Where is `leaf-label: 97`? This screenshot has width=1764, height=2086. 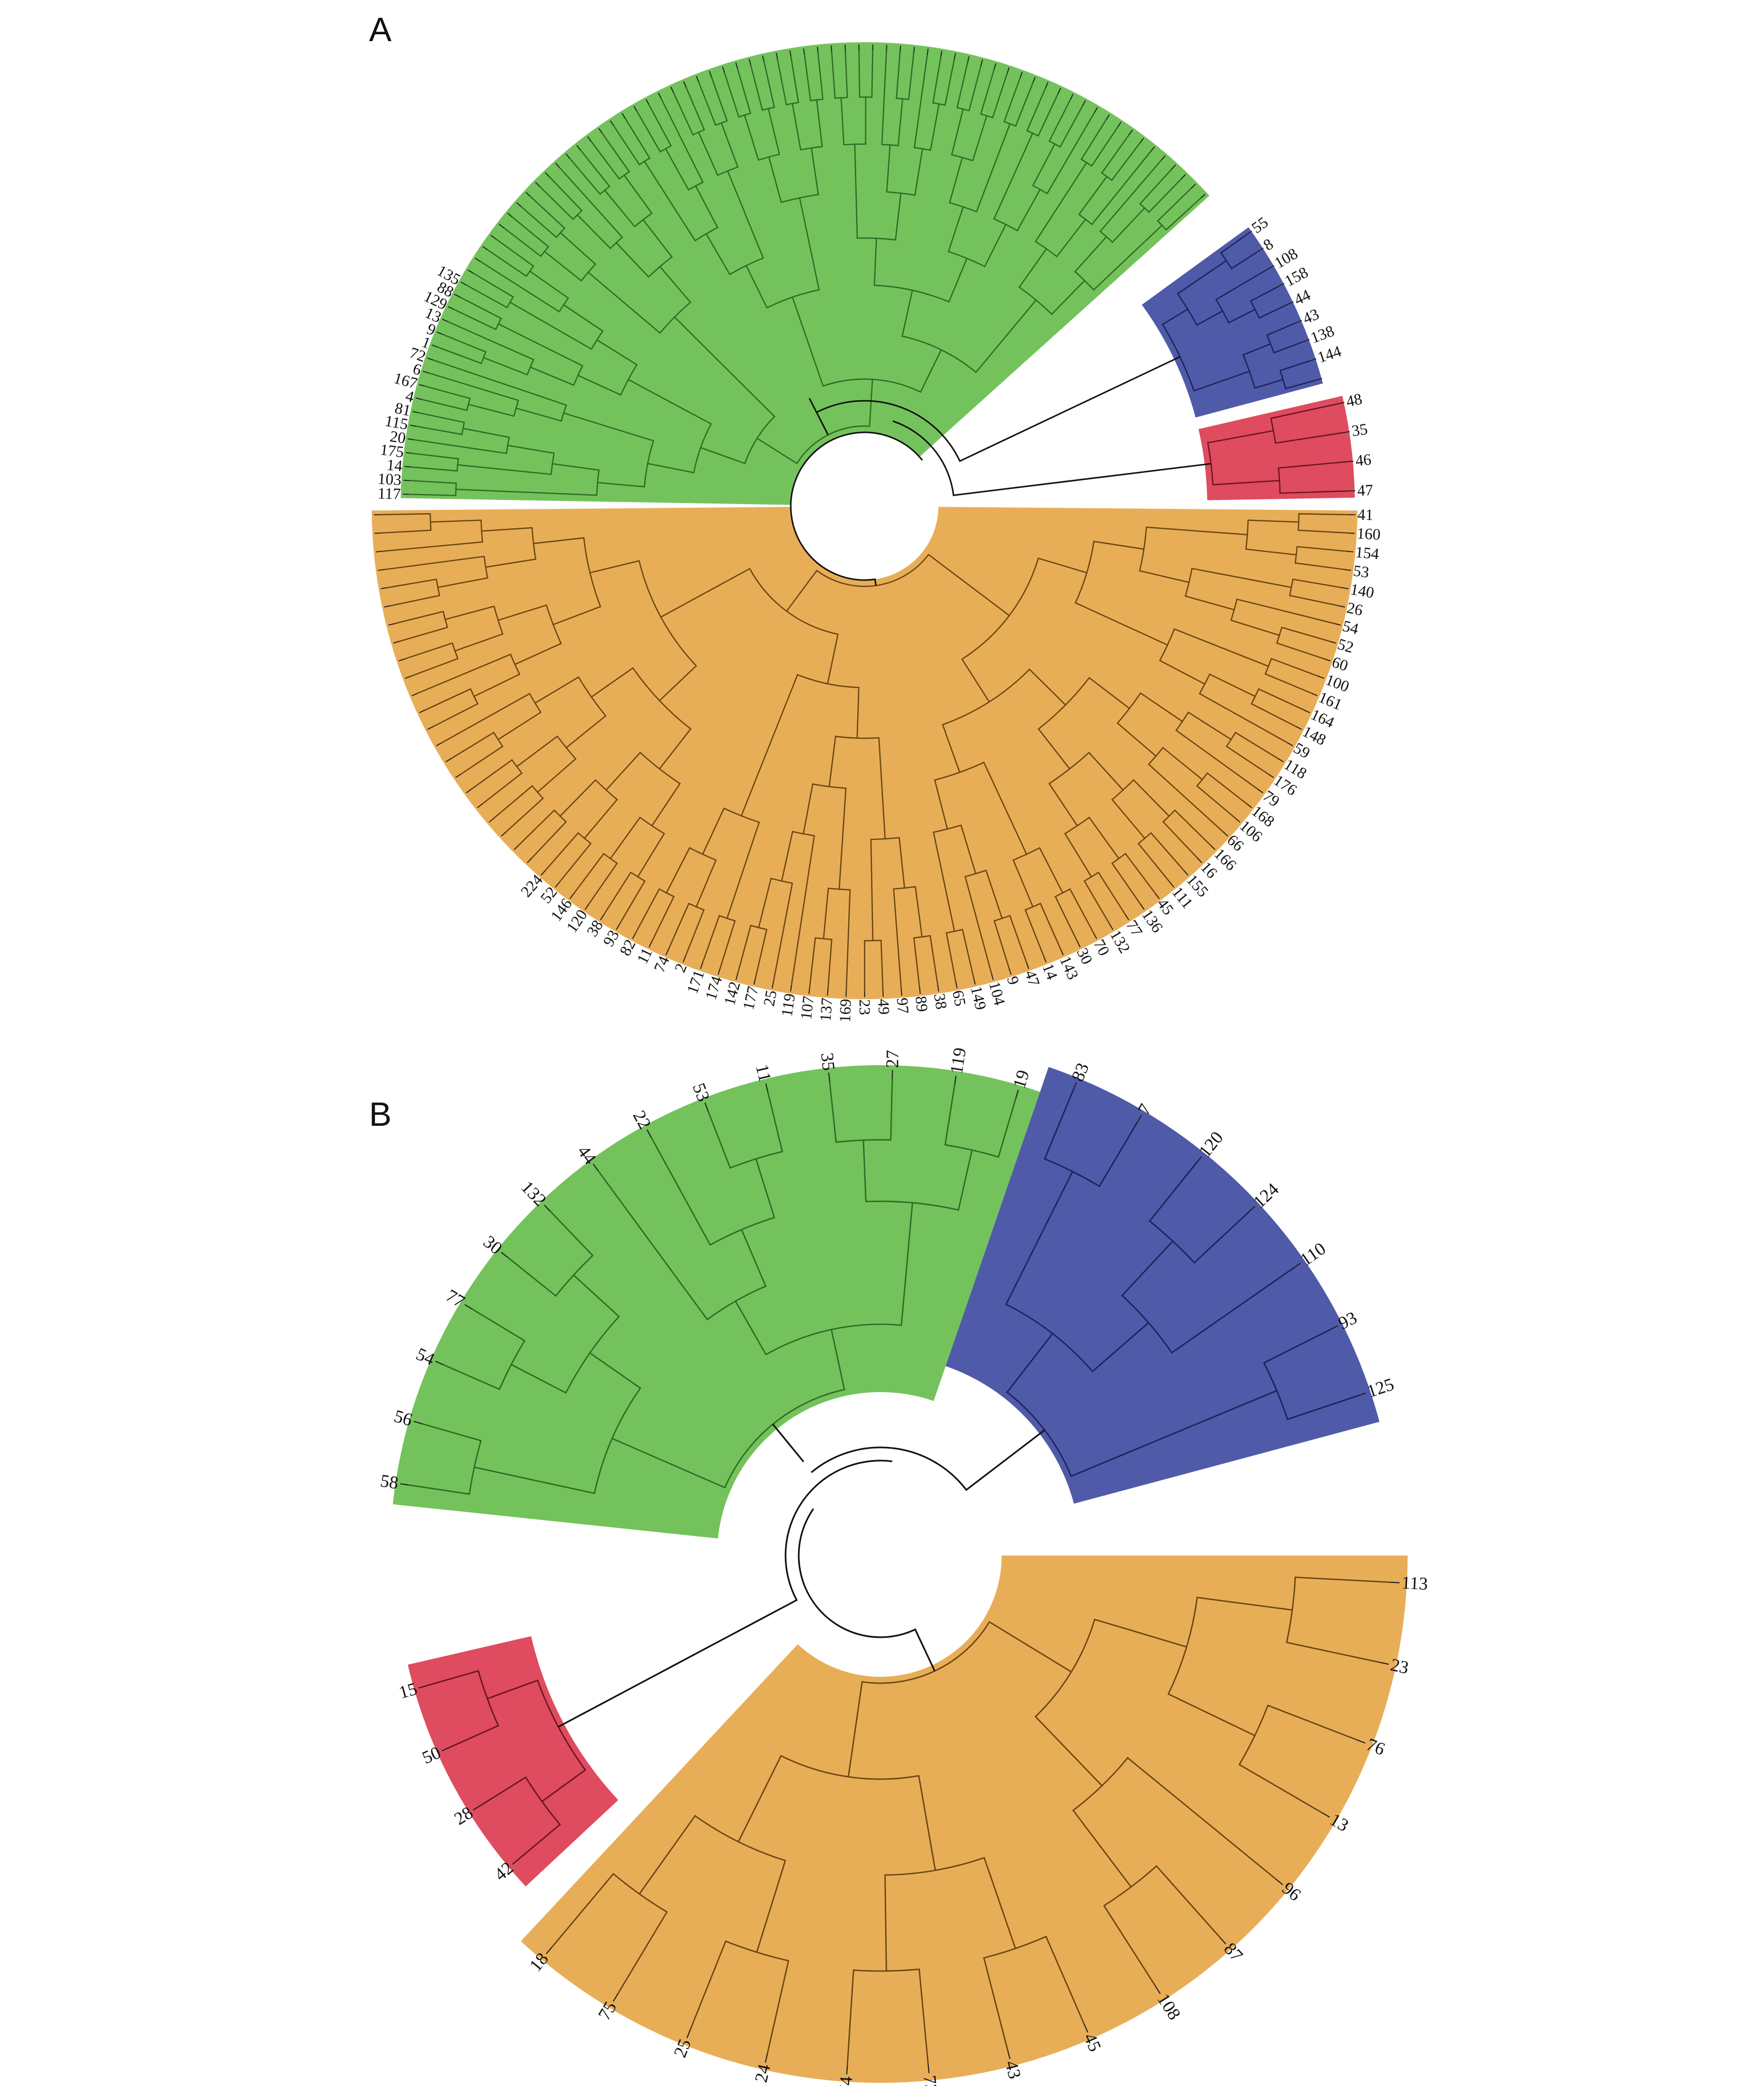
leaf-label: 97 is located at coordinates (902, 1005).